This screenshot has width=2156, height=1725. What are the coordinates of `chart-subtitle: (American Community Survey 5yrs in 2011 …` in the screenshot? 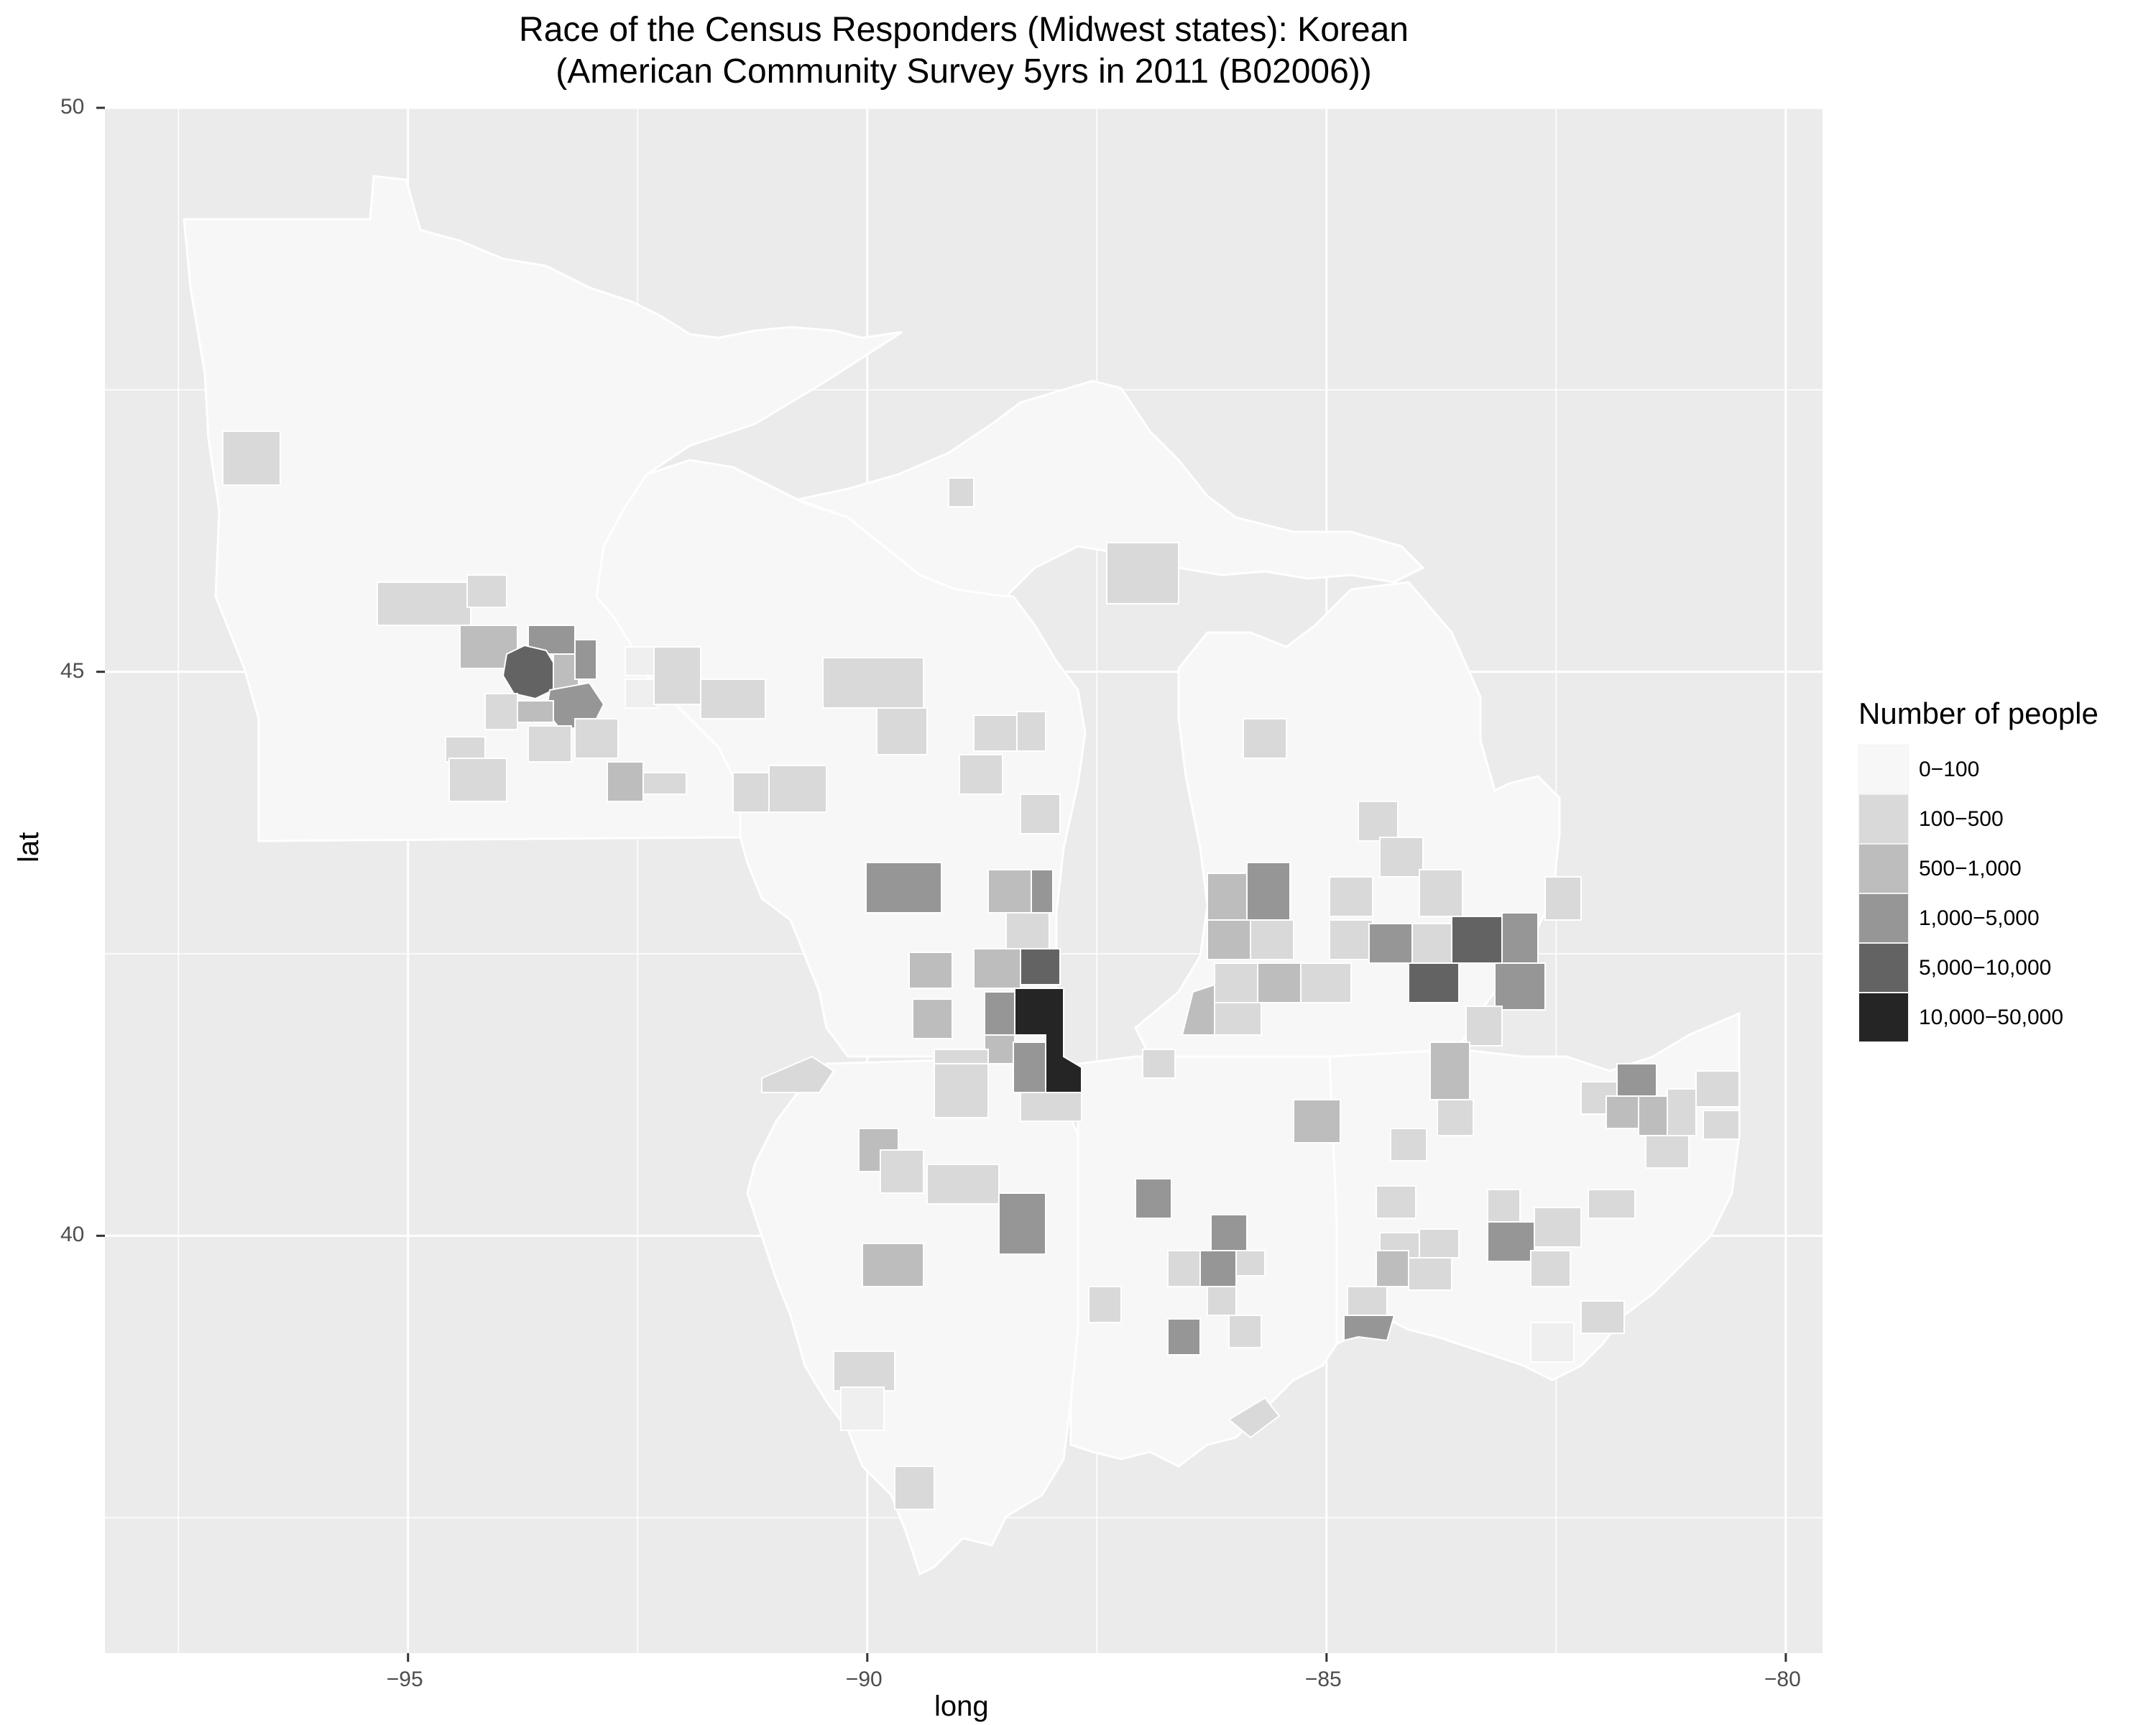 It's located at (964, 71).